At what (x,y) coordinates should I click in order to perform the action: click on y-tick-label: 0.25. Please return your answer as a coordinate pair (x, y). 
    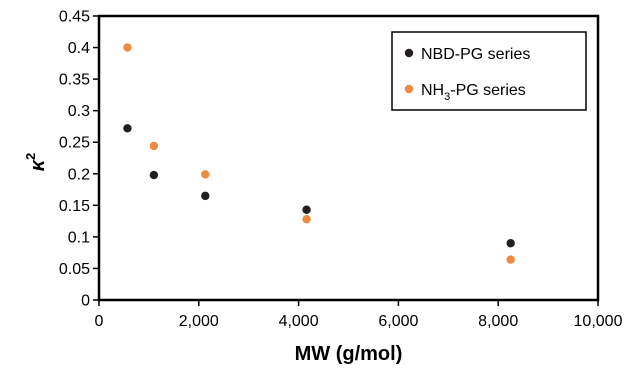
    Looking at the image, I should click on (74, 143).